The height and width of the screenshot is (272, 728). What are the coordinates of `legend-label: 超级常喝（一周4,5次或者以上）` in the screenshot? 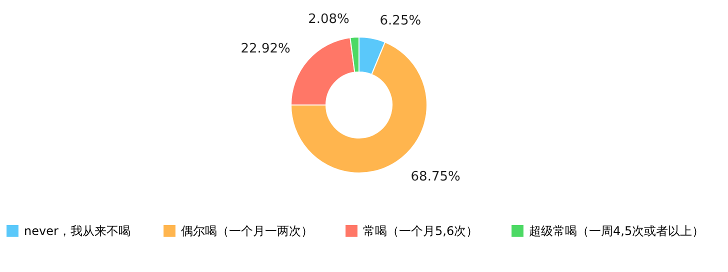 It's located at (616, 231).